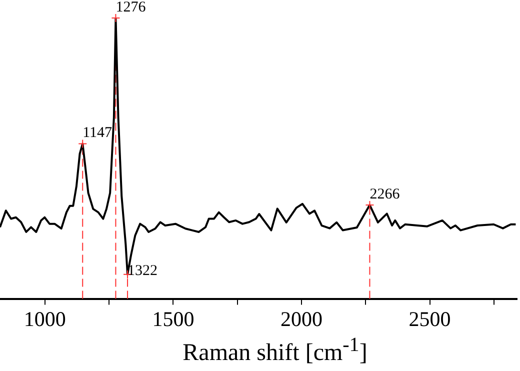 The image size is (520, 371). Describe the element at coordinates (173, 318) in the screenshot. I see `x-tick-label: 1500` at that location.